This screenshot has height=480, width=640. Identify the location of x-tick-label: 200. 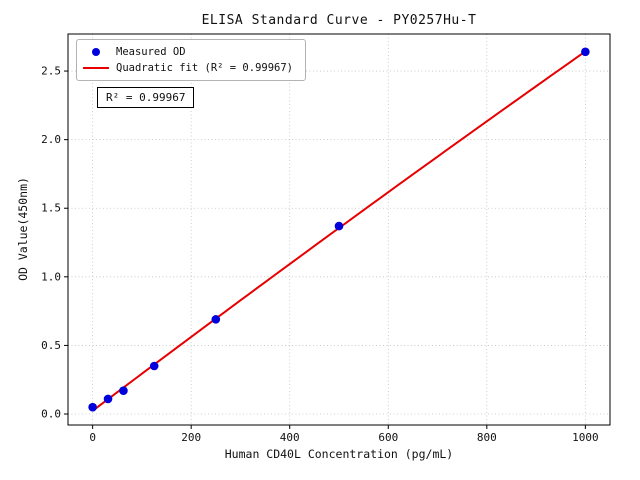
(191, 437).